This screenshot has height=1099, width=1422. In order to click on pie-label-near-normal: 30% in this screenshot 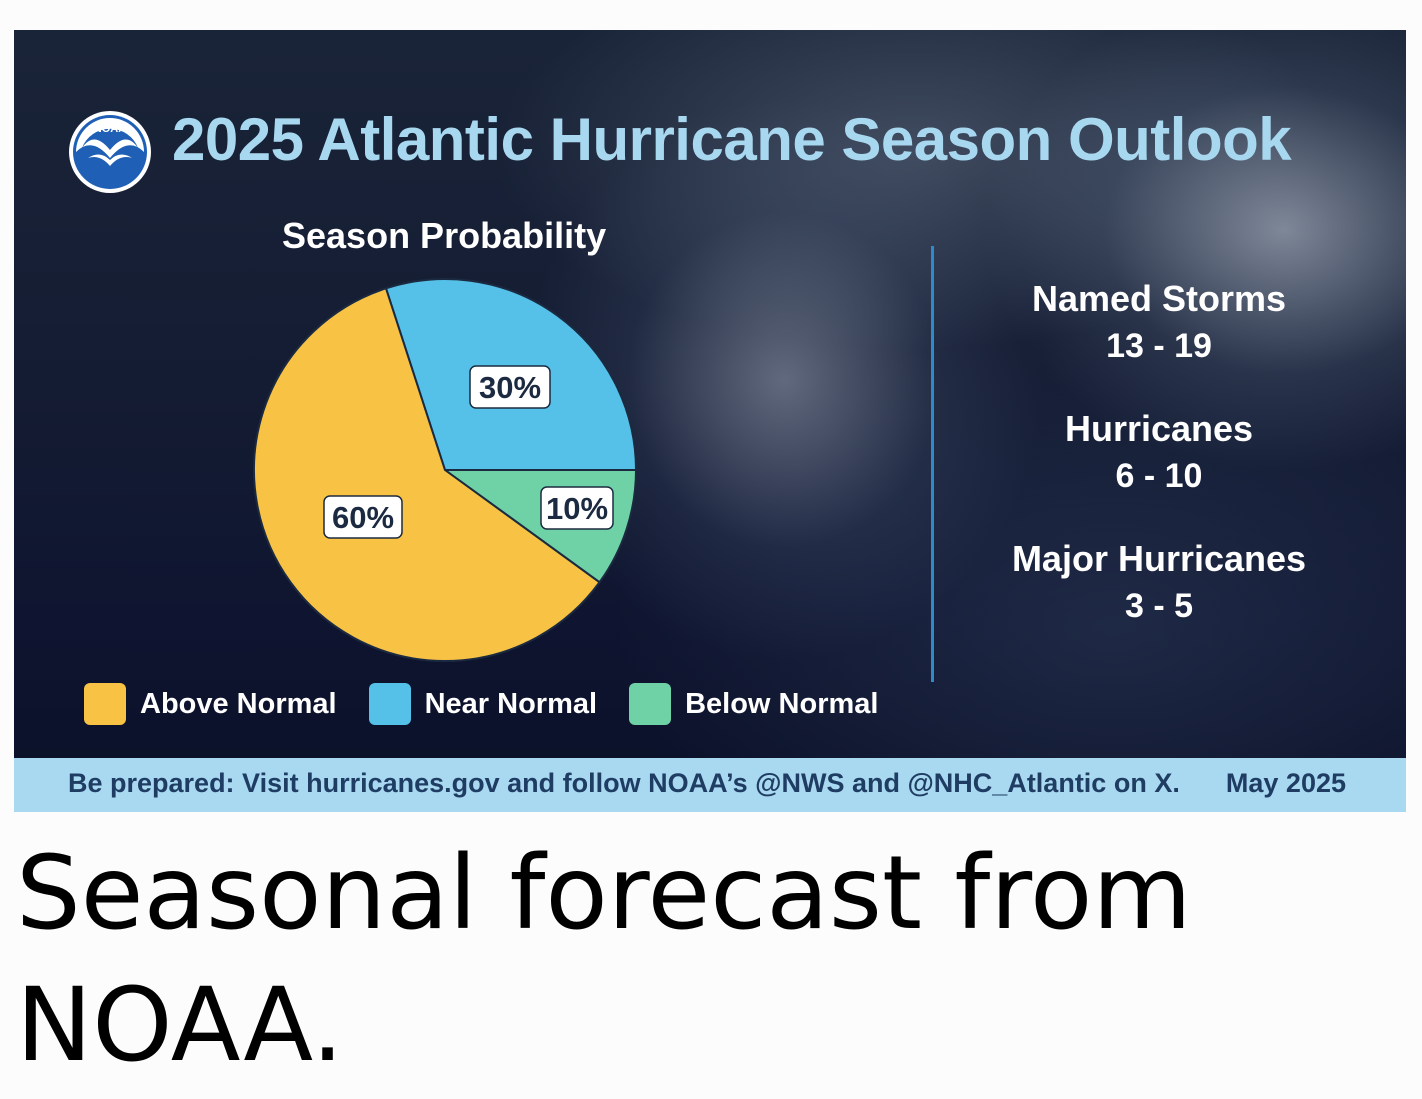, I will do `click(510, 387)`.